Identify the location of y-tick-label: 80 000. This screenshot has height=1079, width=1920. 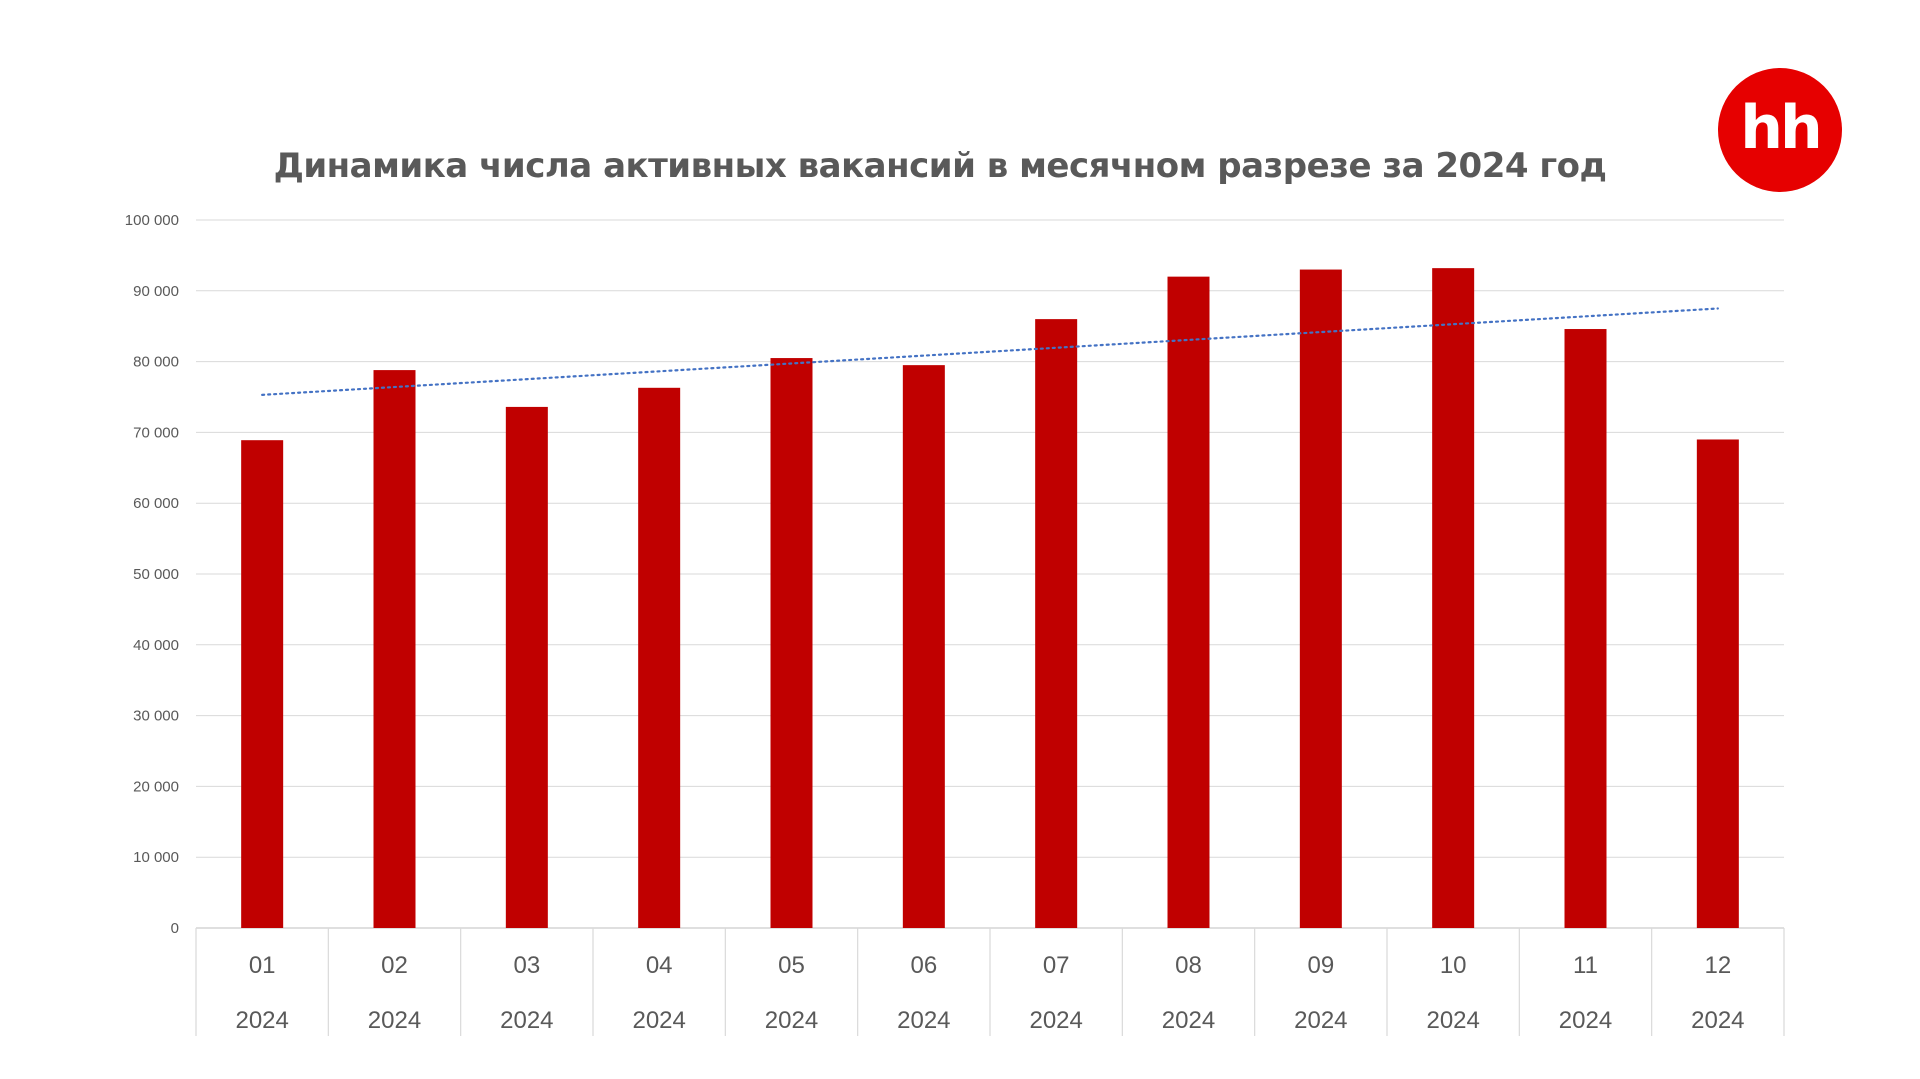
(156, 362).